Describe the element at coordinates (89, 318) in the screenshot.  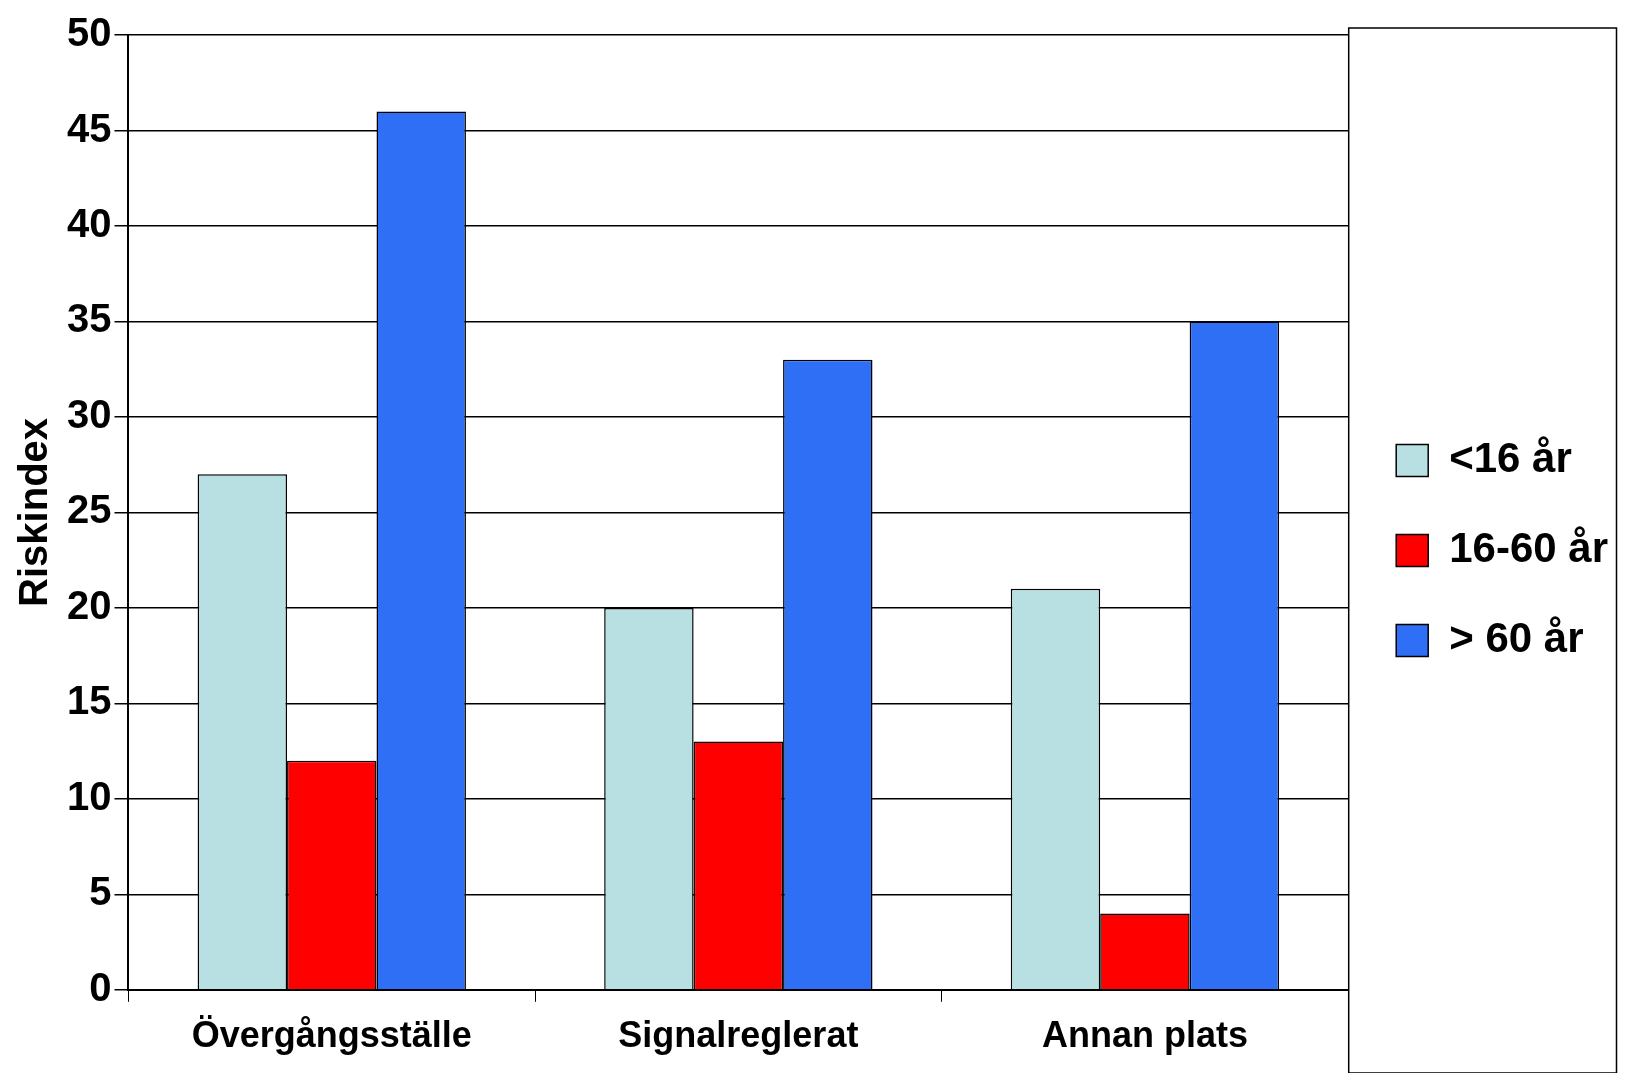
I see `y-tick-label: 35` at that location.